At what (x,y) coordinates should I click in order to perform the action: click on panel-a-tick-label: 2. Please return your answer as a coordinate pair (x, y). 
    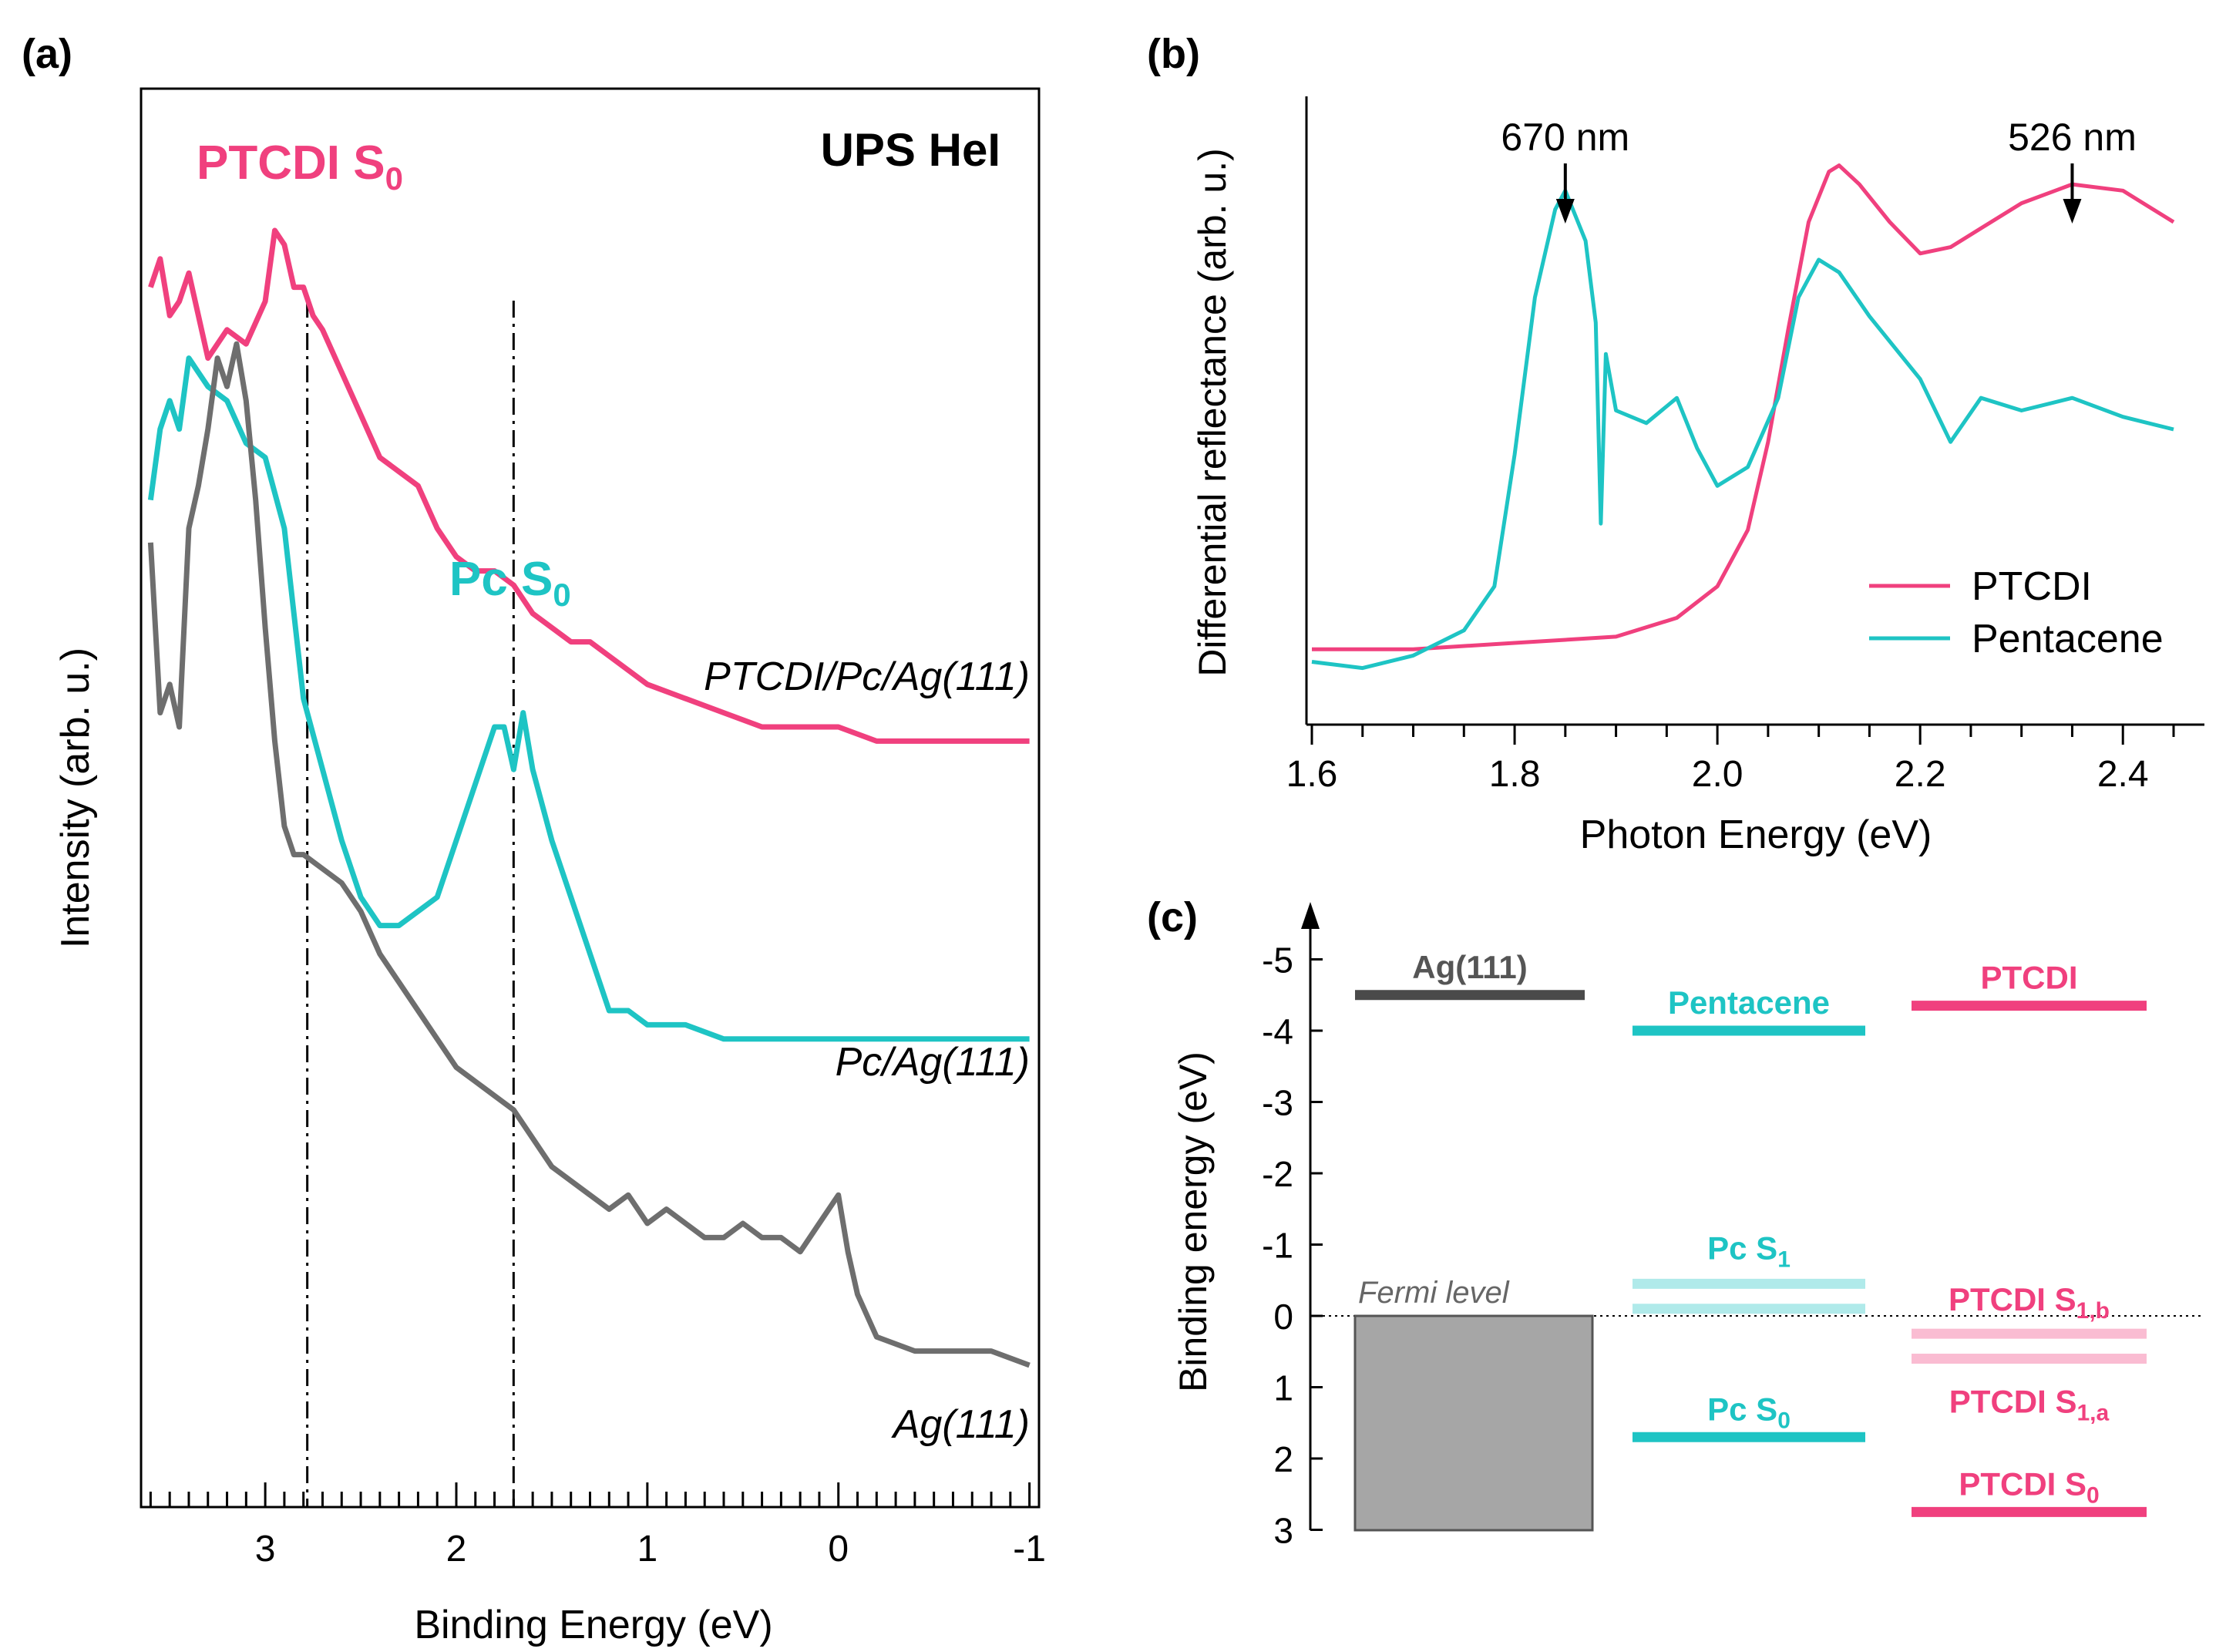
    Looking at the image, I should click on (456, 1549).